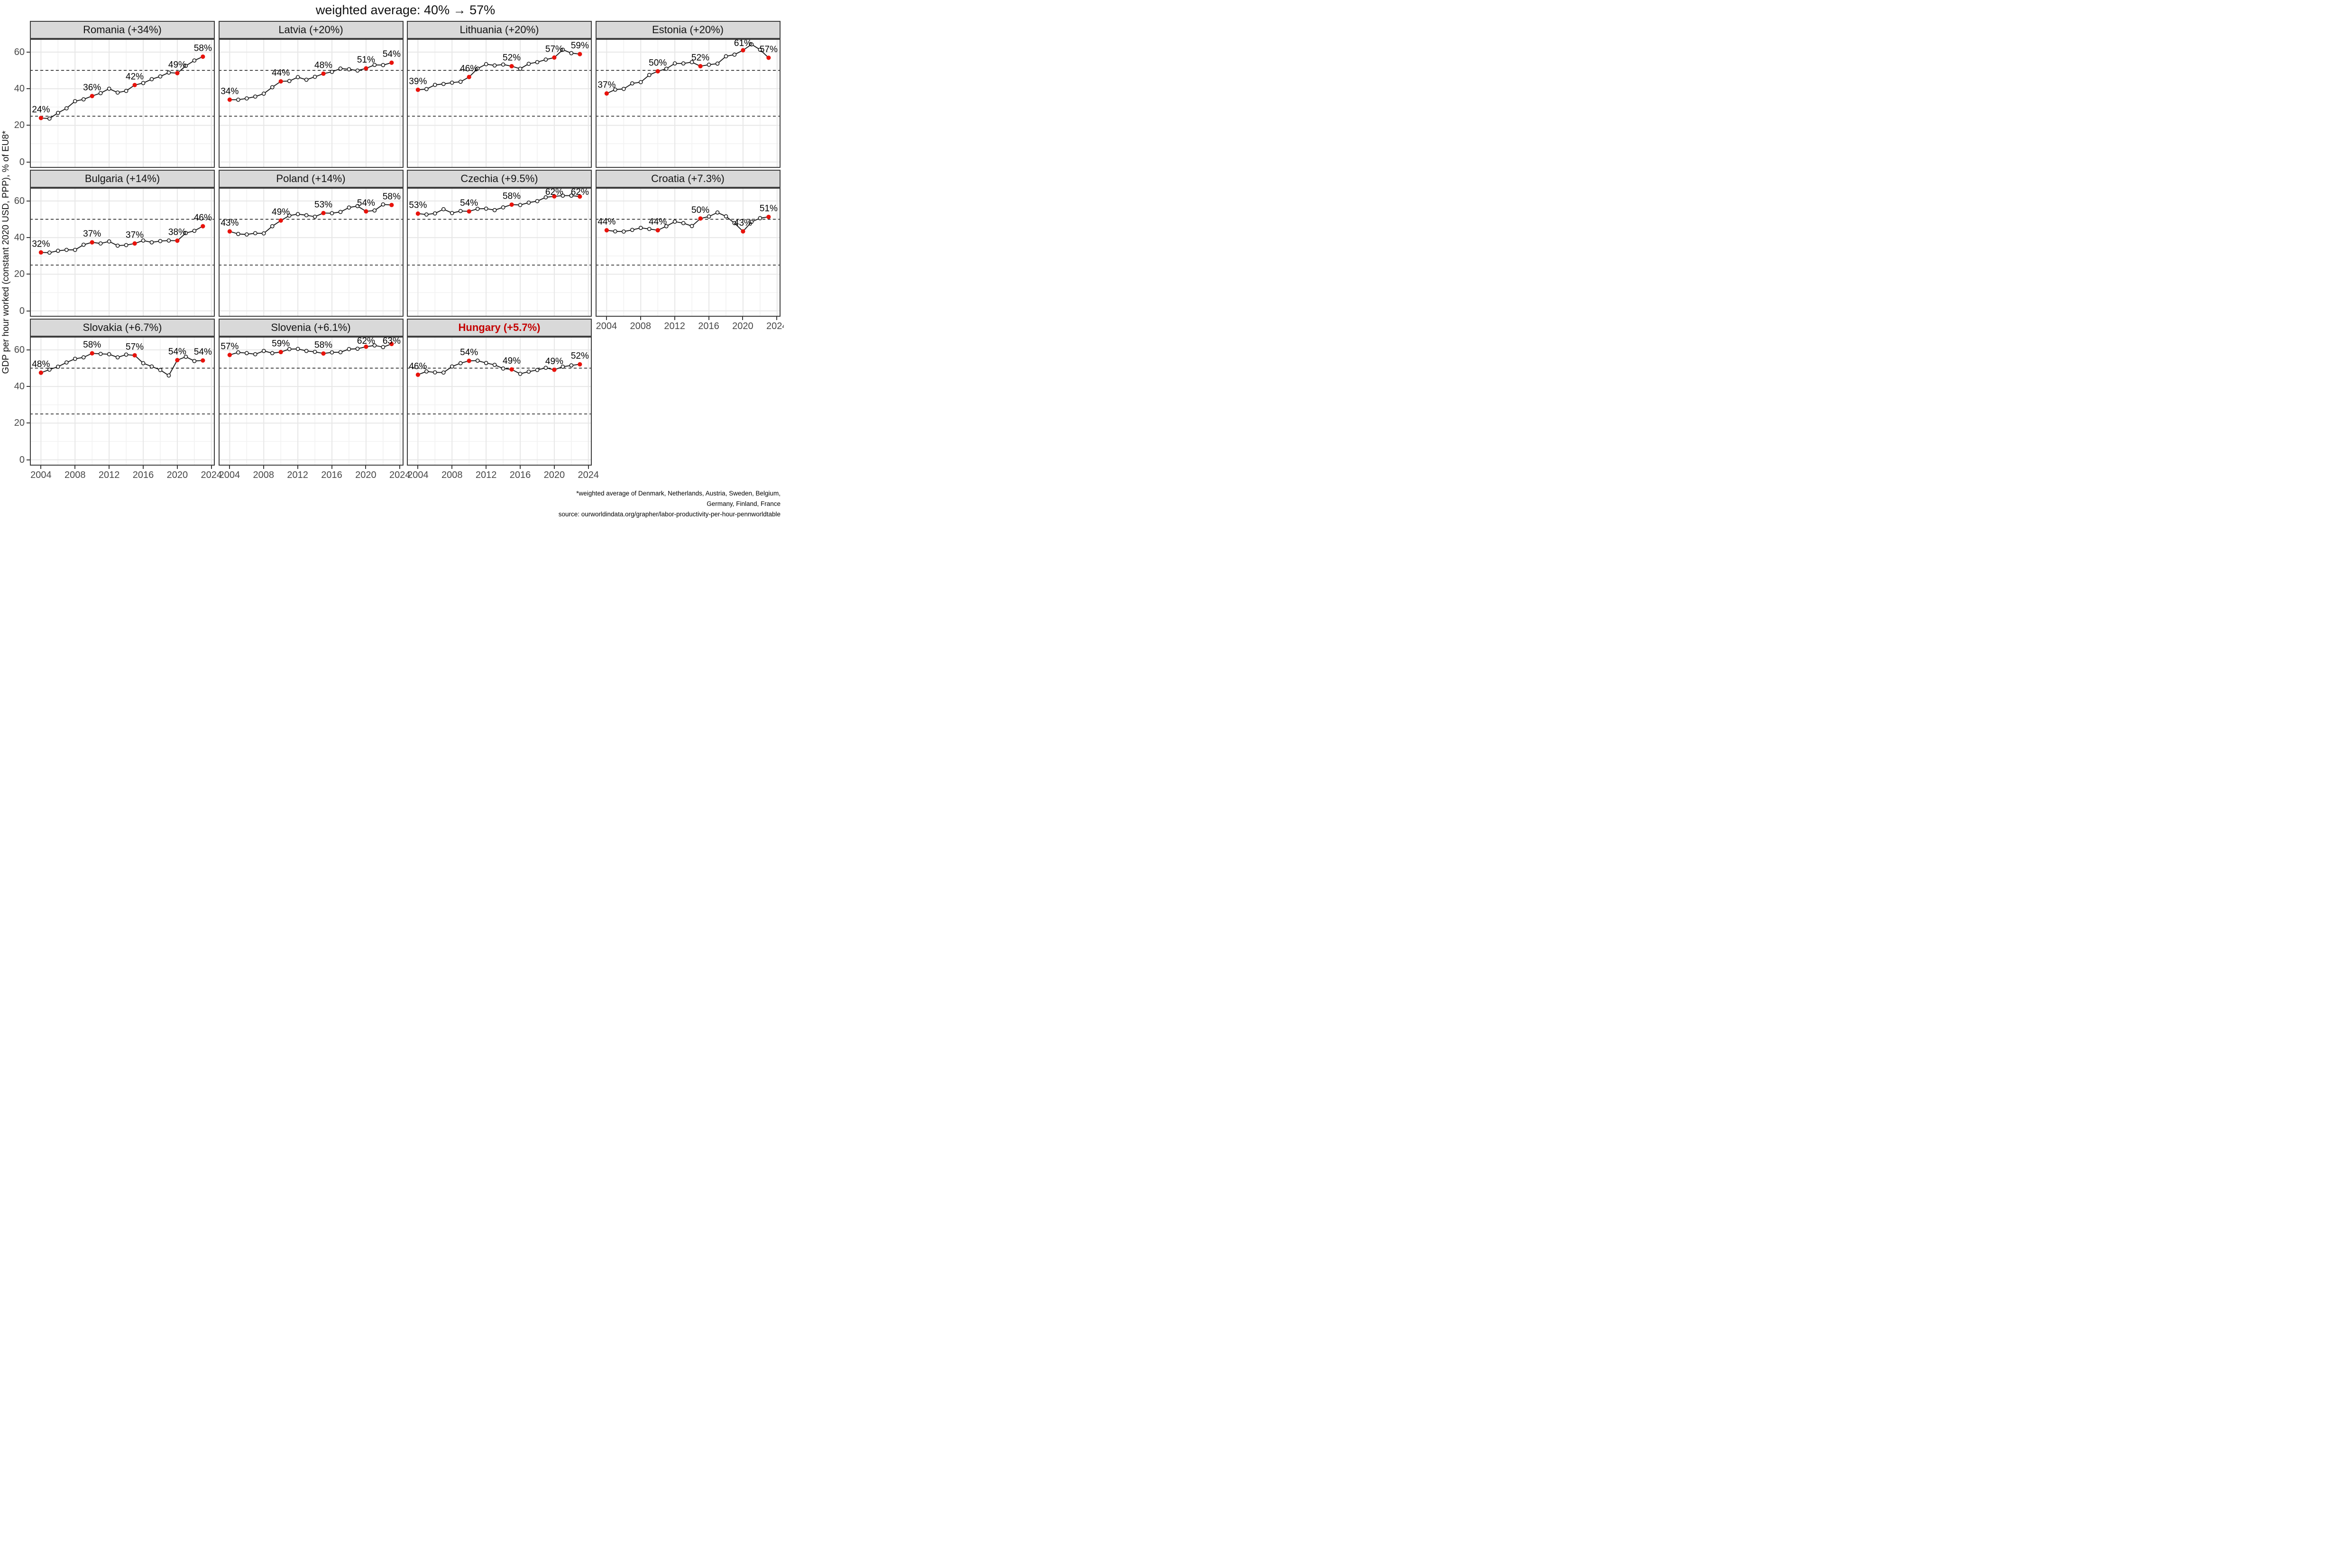  I want to click on facet-plot-romania: 24% 36% 42% 49% 58%, so click(123, 103).